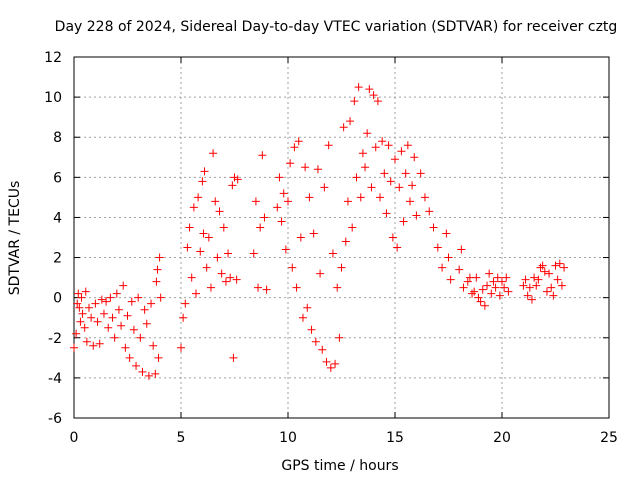 This screenshot has width=640, height=480. What do you see at coordinates (15, 238) in the screenshot?
I see `y-axis-label: SDTVAR / TECUs` at bounding box center [15, 238].